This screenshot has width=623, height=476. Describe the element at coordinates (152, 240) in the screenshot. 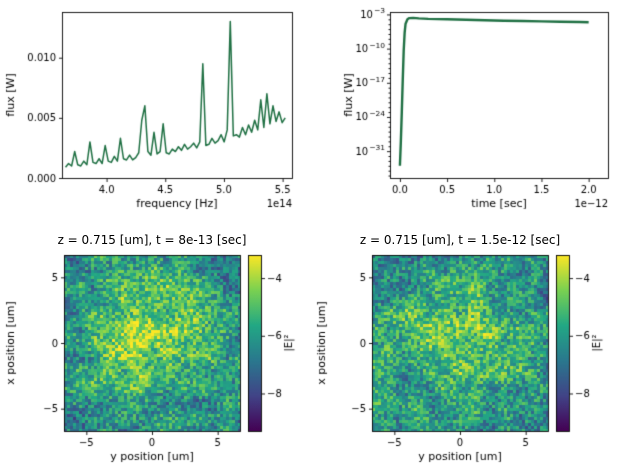

I see `heatmap-title-left: z = 0.715 [um], t = 8e-13 [sec]` at that location.